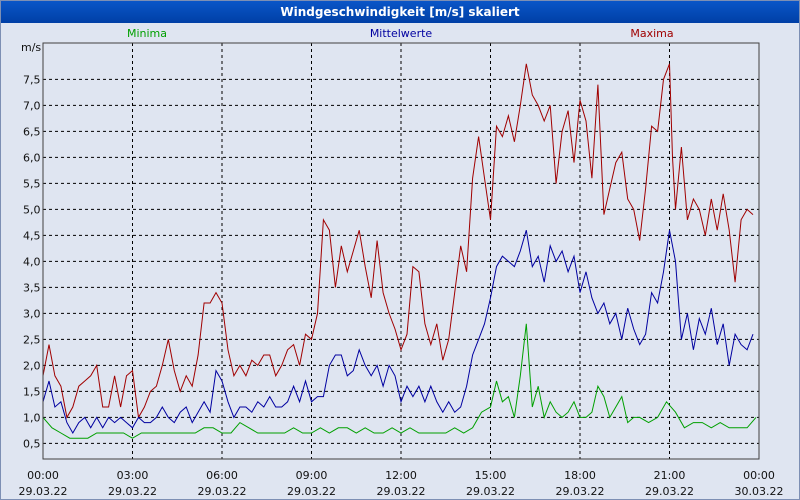 The height and width of the screenshot is (500, 800). I want to click on x-tick-time: 15:00, so click(491, 475).